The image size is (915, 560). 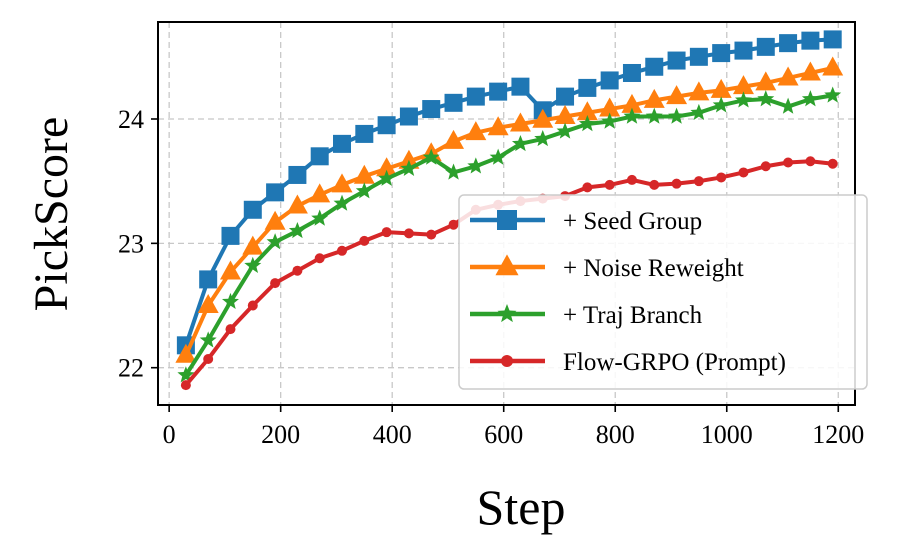 What do you see at coordinates (633, 315) in the screenshot?
I see `legend-label: + Traj Branch` at bounding box center [633, 315].